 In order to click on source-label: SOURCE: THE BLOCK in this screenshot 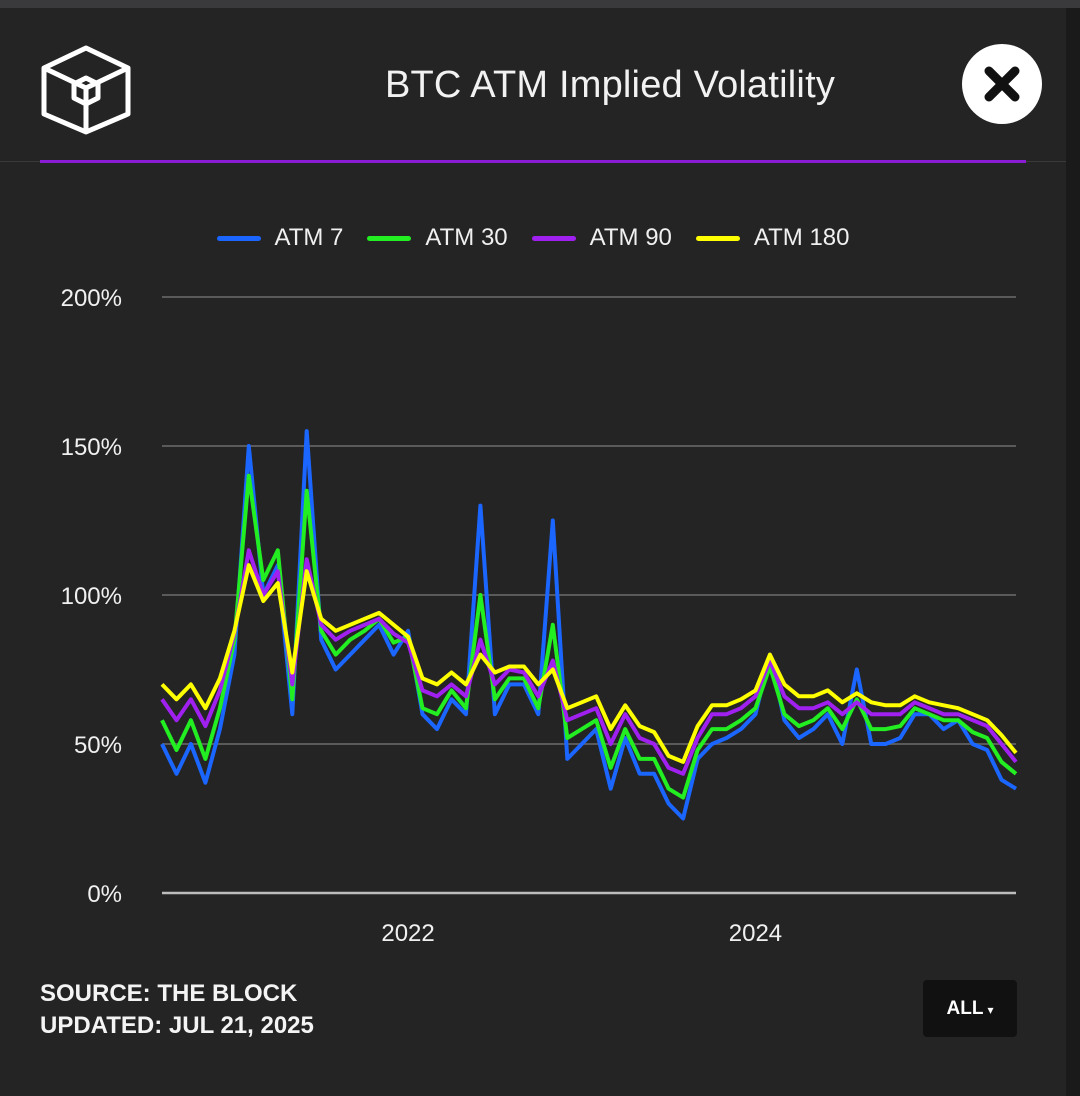, I will do `click(169, 993)`.